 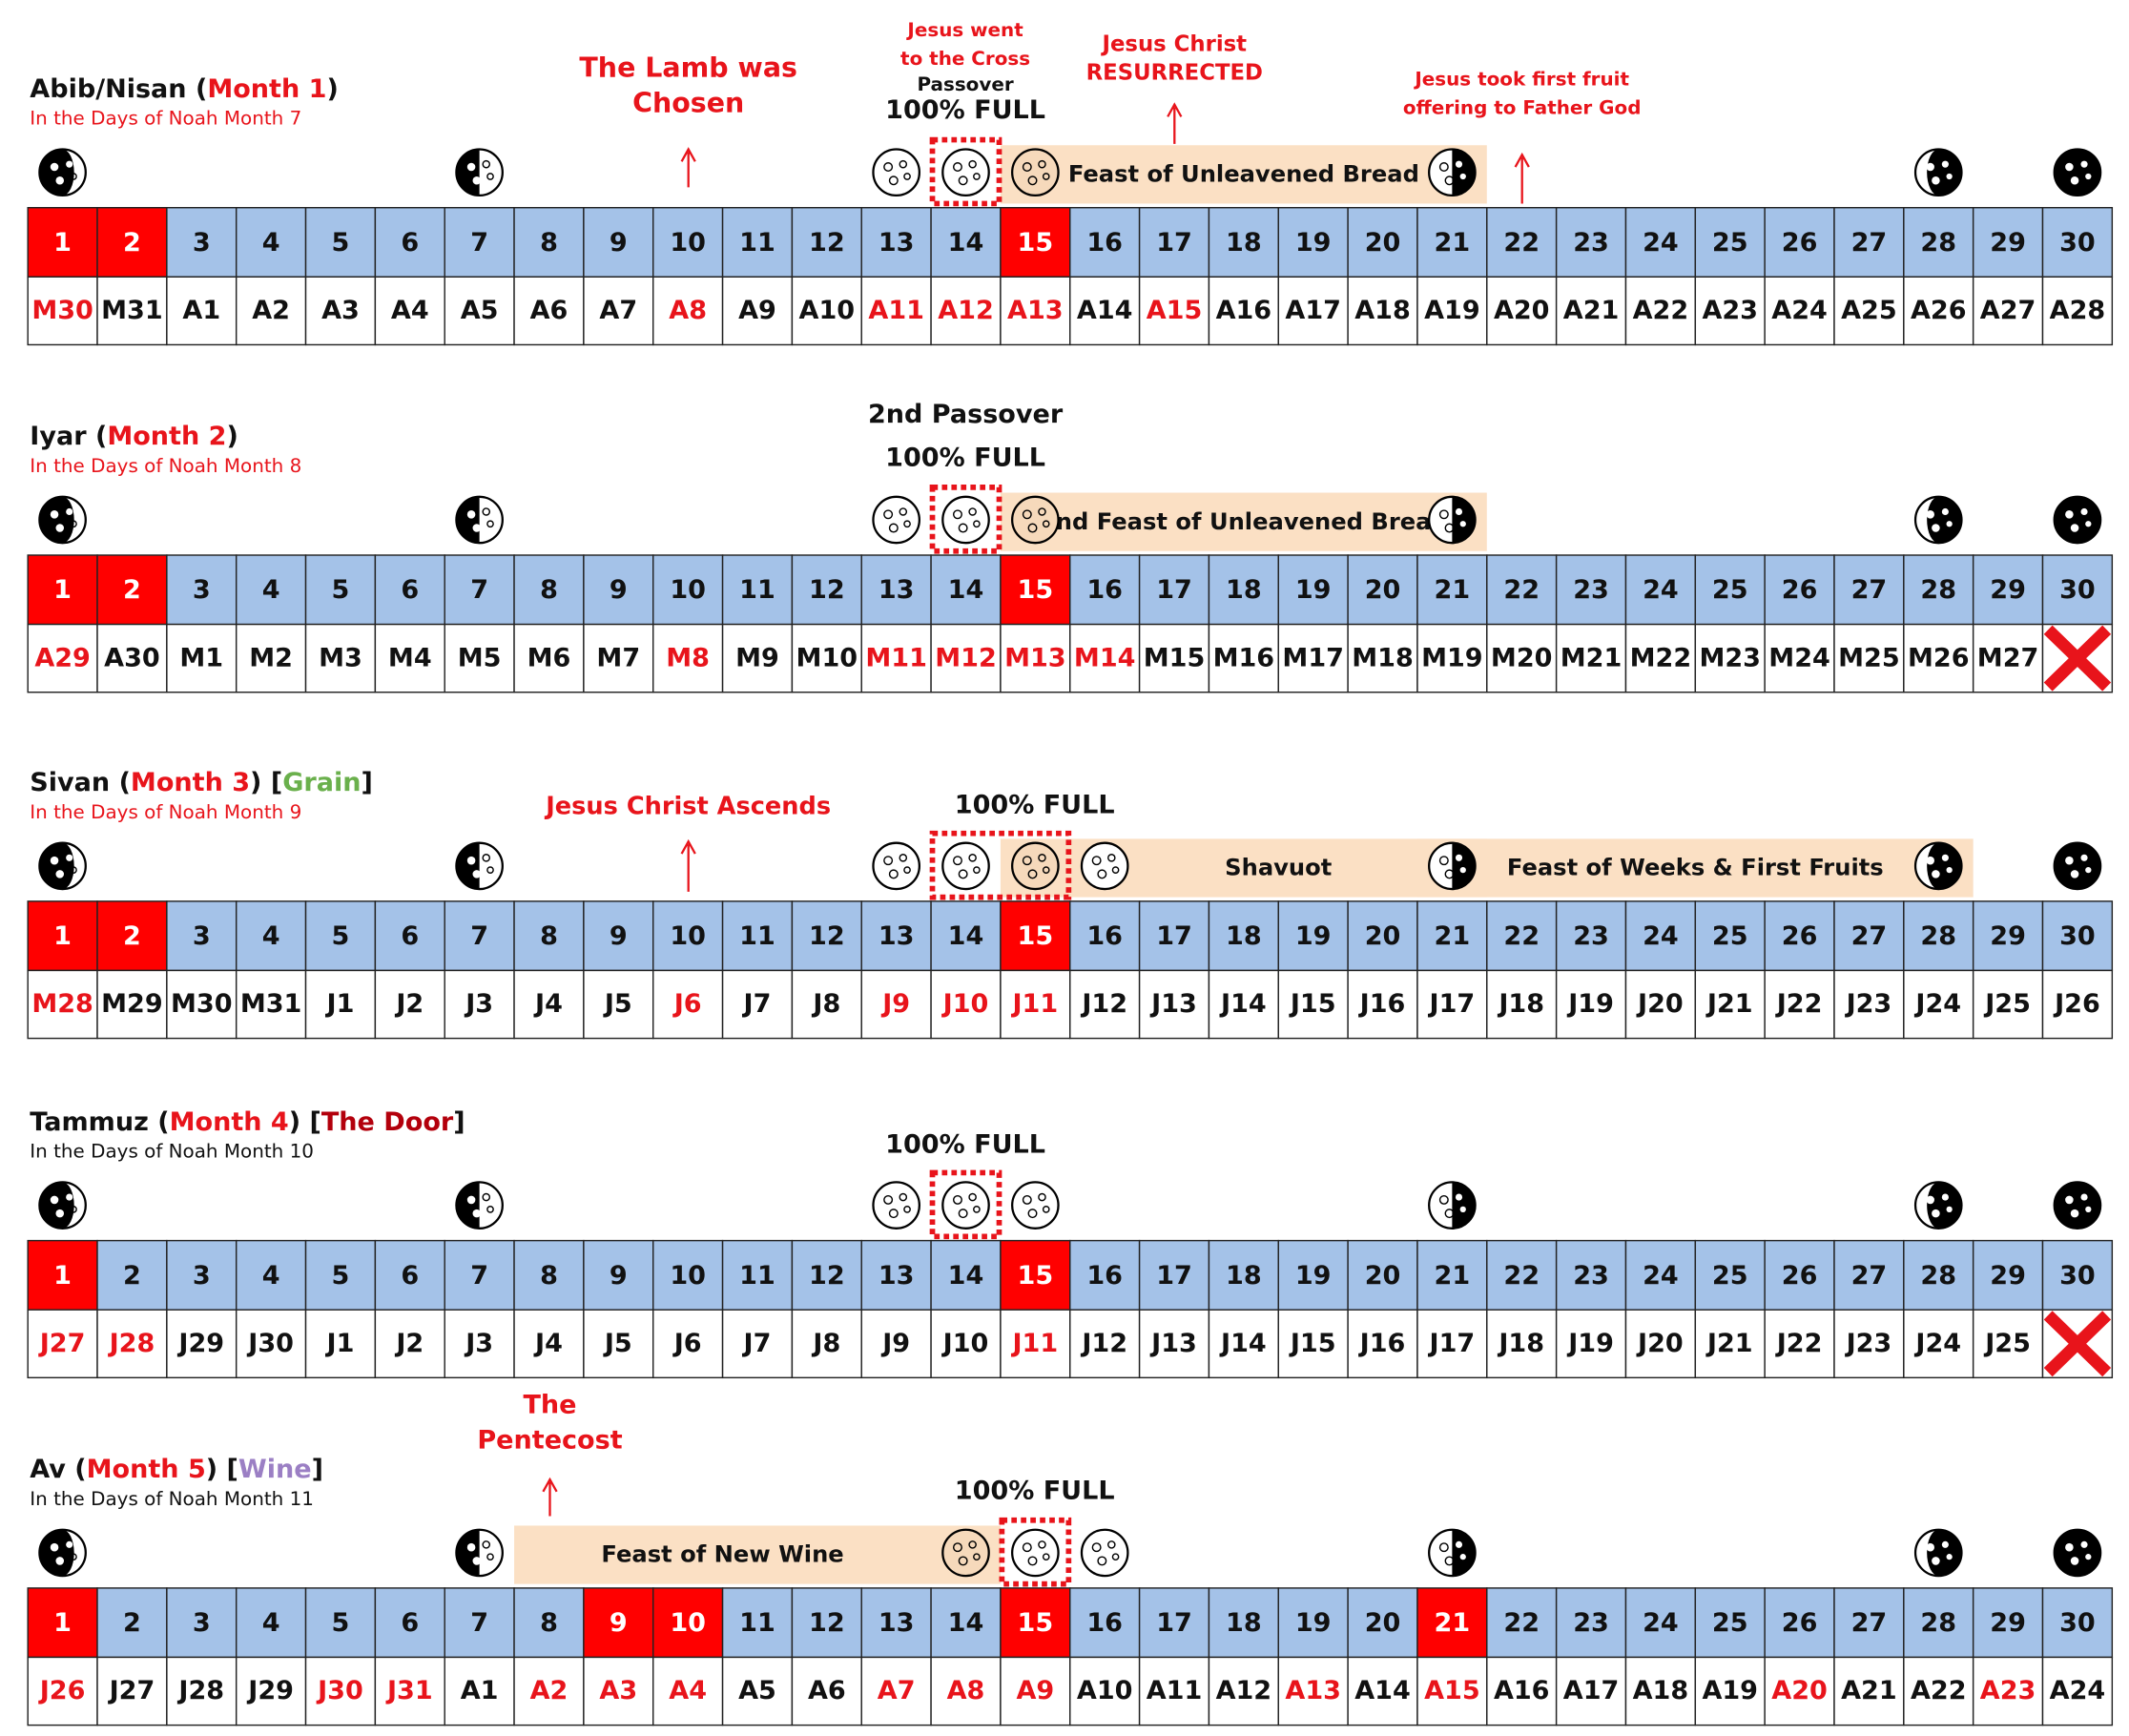 I want to click on date-label: A12, so click(x=966, y=310).